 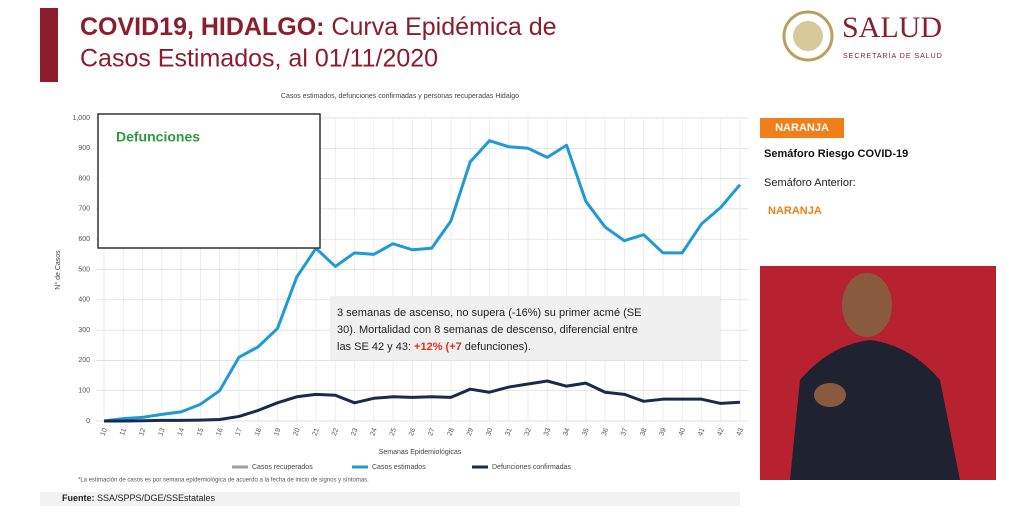 I want to click on accent-bar, so click(x=49, y=45).